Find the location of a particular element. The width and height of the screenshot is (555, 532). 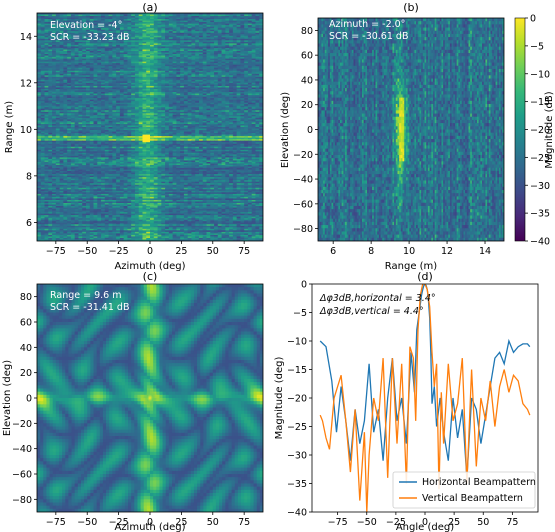

panel-c-annotation-1: Range = 9.6 m is located at coordinates (86, 295).